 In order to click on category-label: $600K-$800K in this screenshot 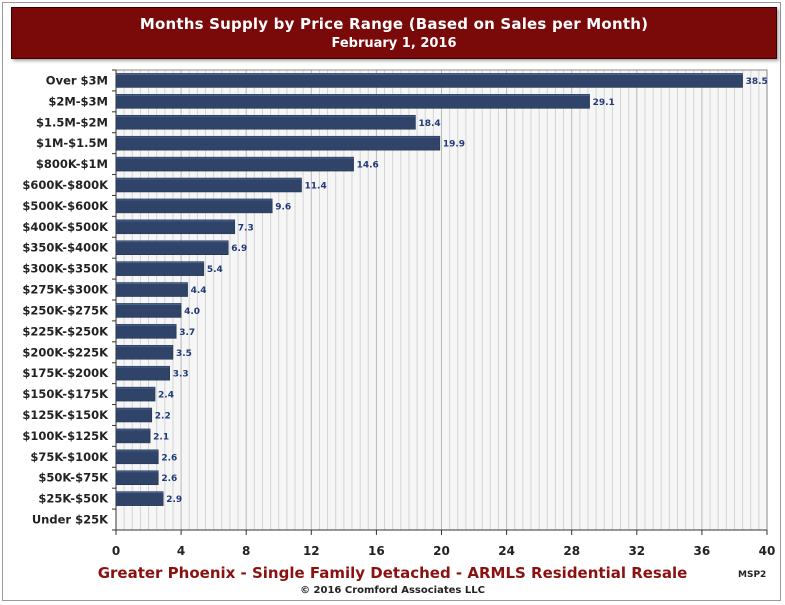, I will do `click(65, 185)`.